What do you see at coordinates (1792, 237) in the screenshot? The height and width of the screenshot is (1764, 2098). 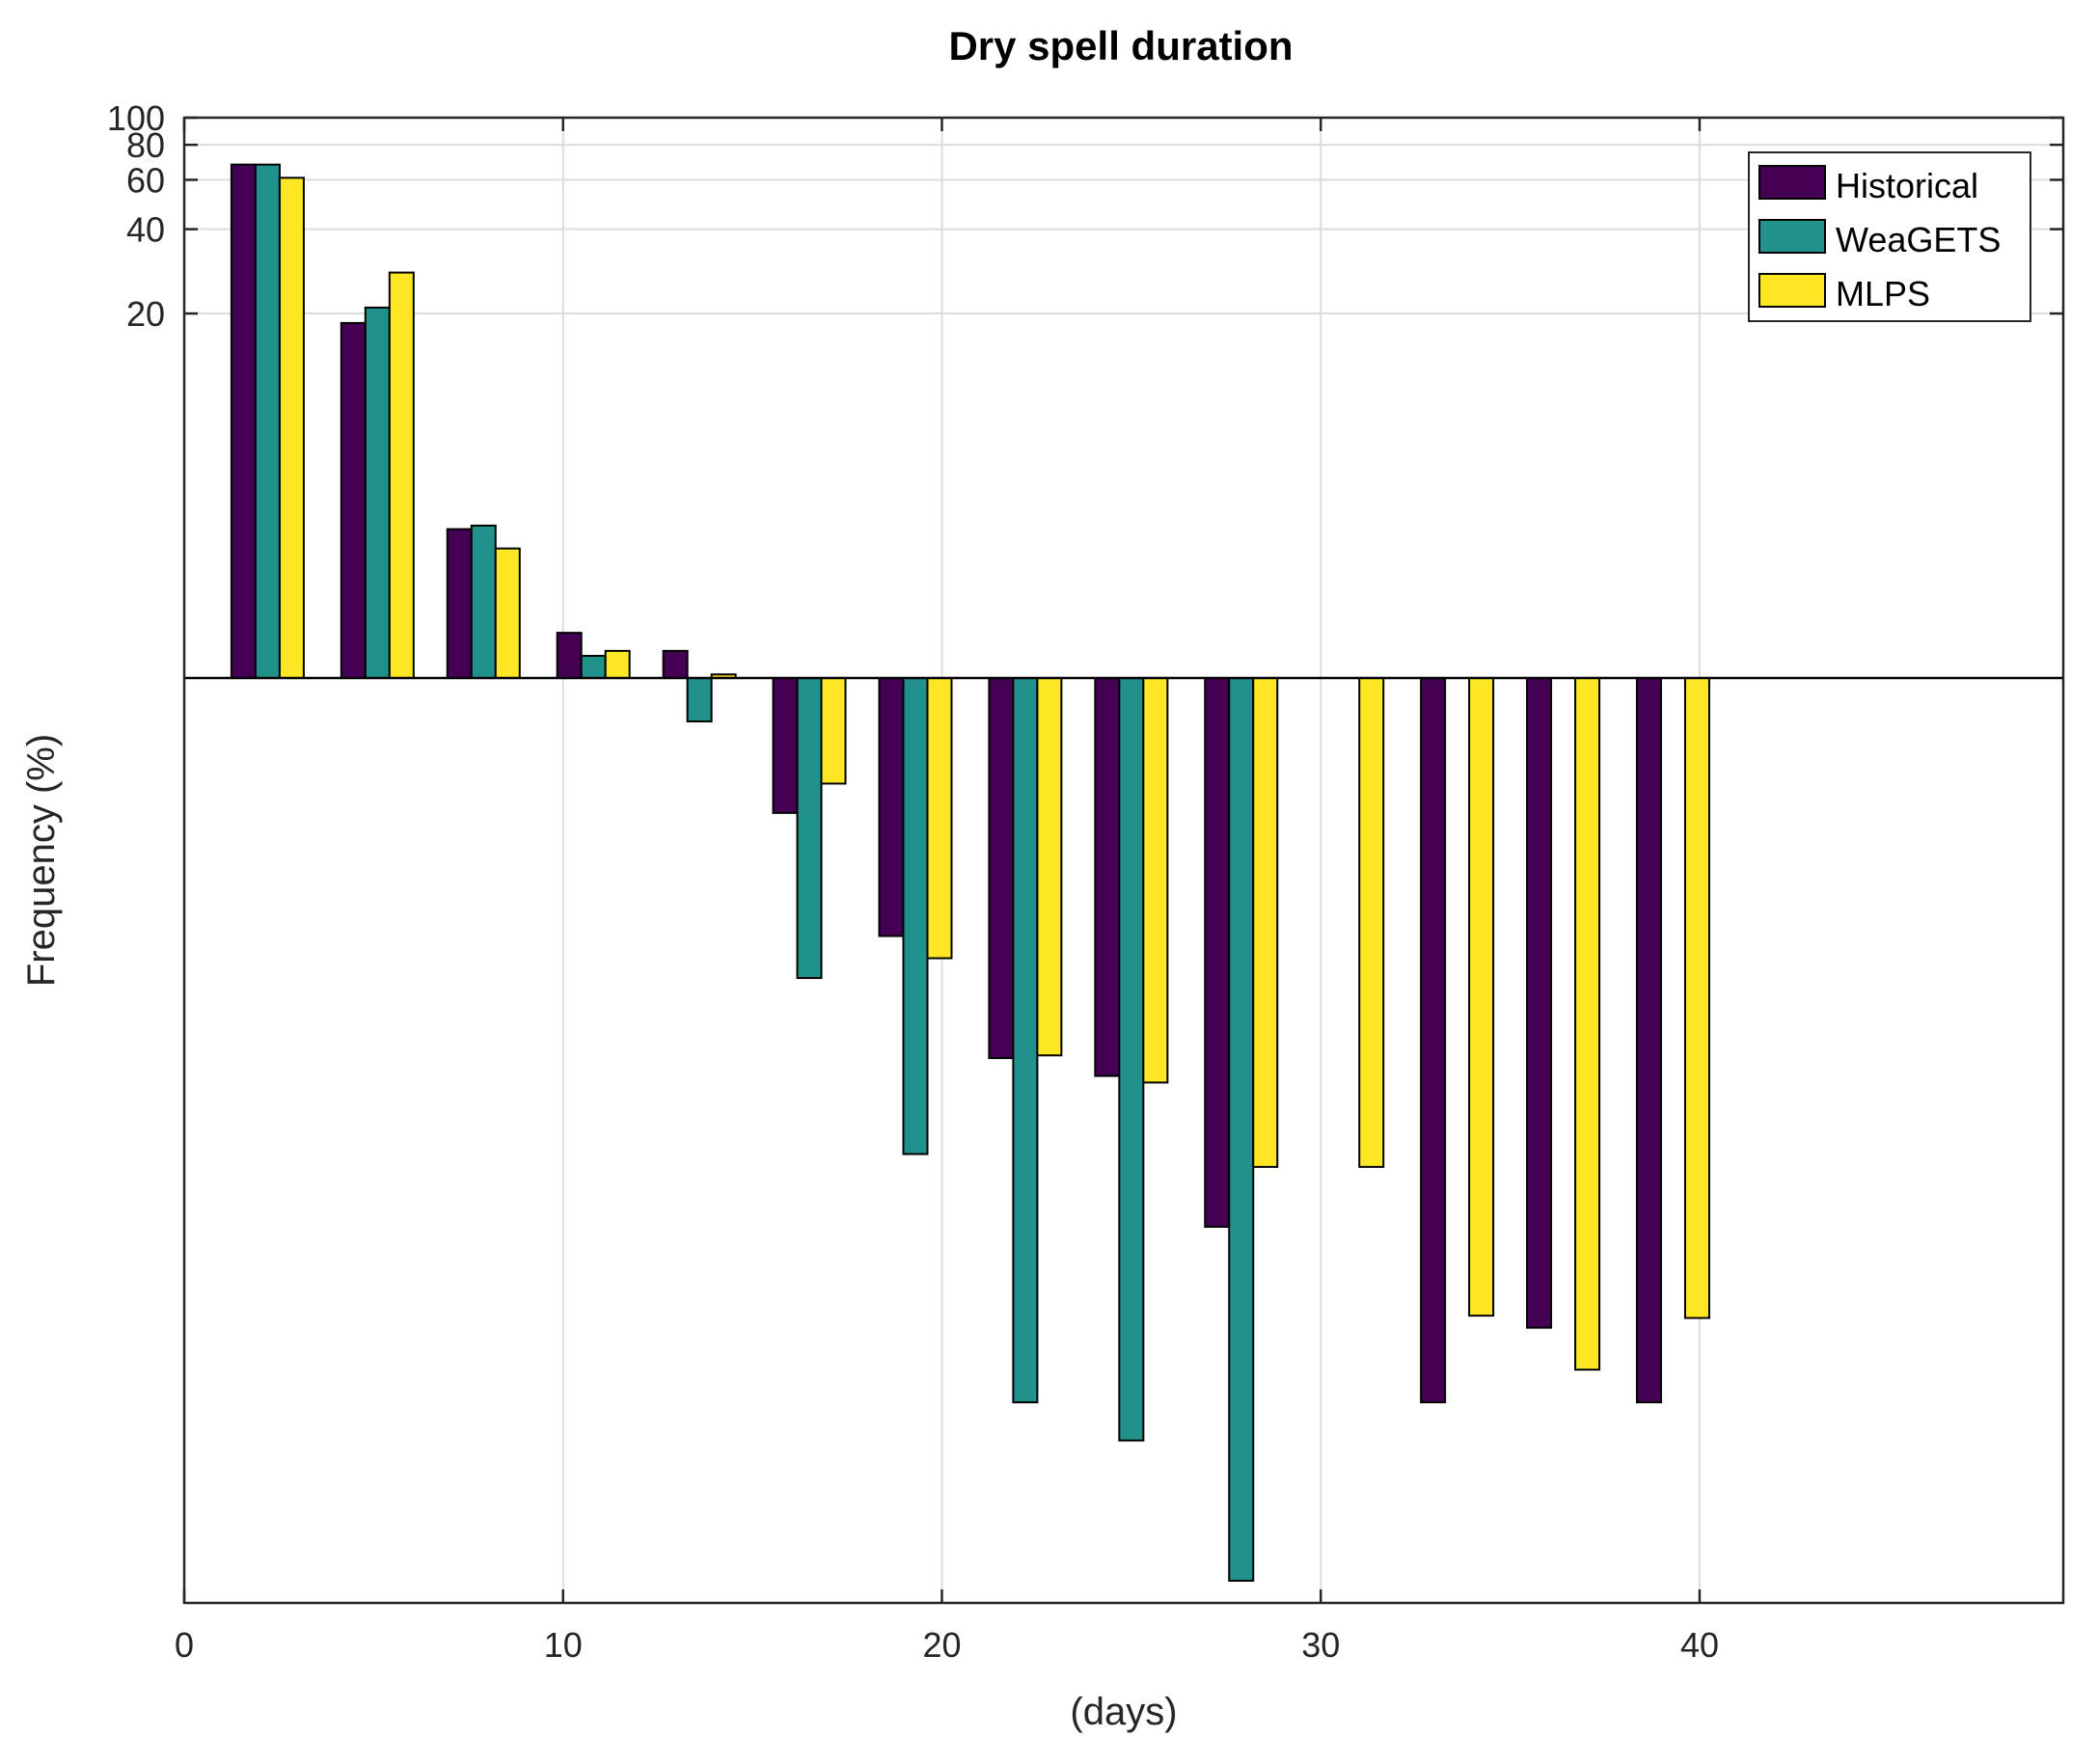 I see `legend-swatch-weagets` at bounding box center [1792, 237].